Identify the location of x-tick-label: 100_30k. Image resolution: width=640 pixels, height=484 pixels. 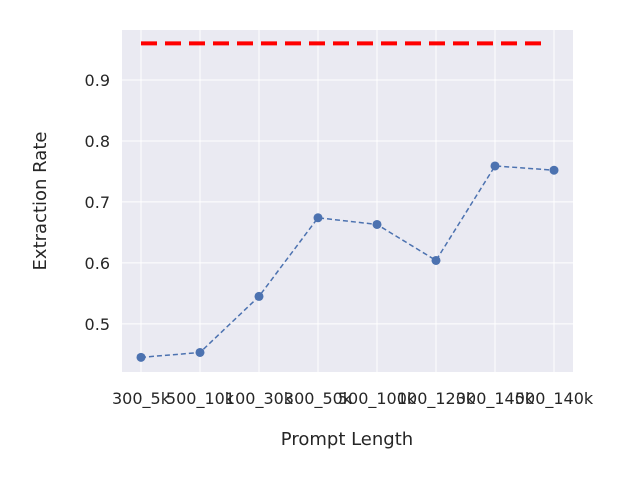
(259, 399).